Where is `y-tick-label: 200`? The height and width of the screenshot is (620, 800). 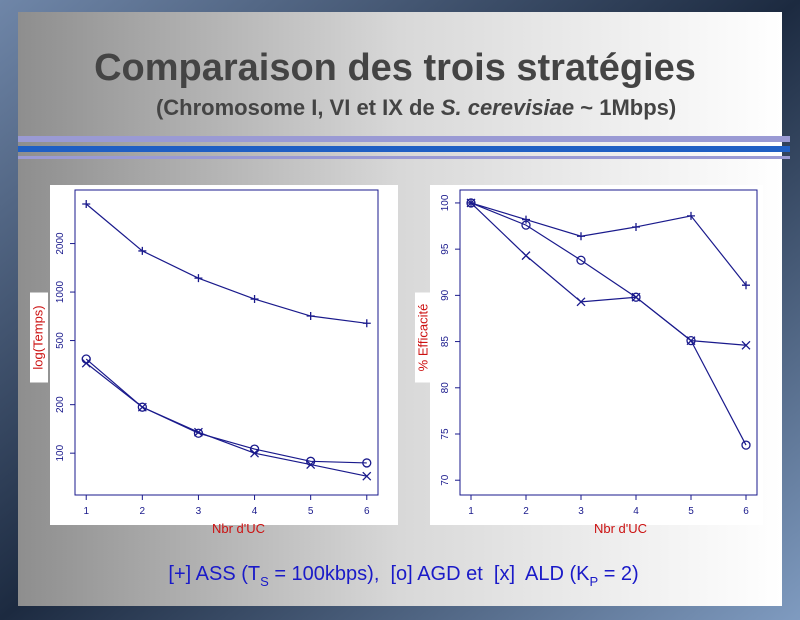
y-tick-label: 200 is located at coordinates (60, 404).